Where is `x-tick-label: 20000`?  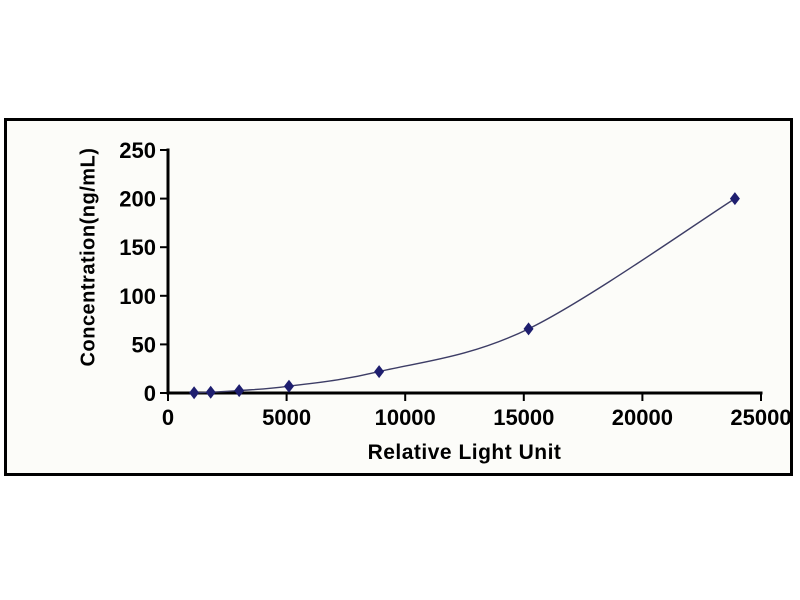
x-tick-label: 20000 is located at coordinates (642, 417).